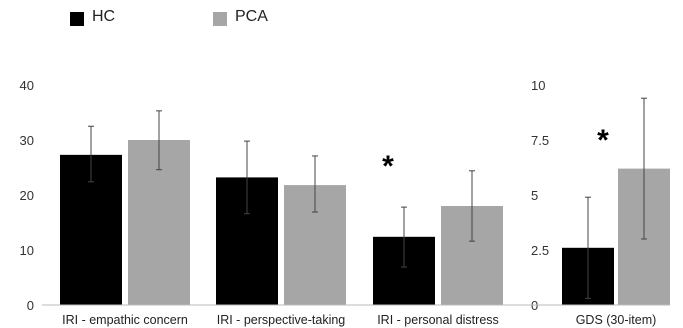 The height and width of the screenshot is (328, 683). I want to click on legend-swatch-hc, so click(77, 19).